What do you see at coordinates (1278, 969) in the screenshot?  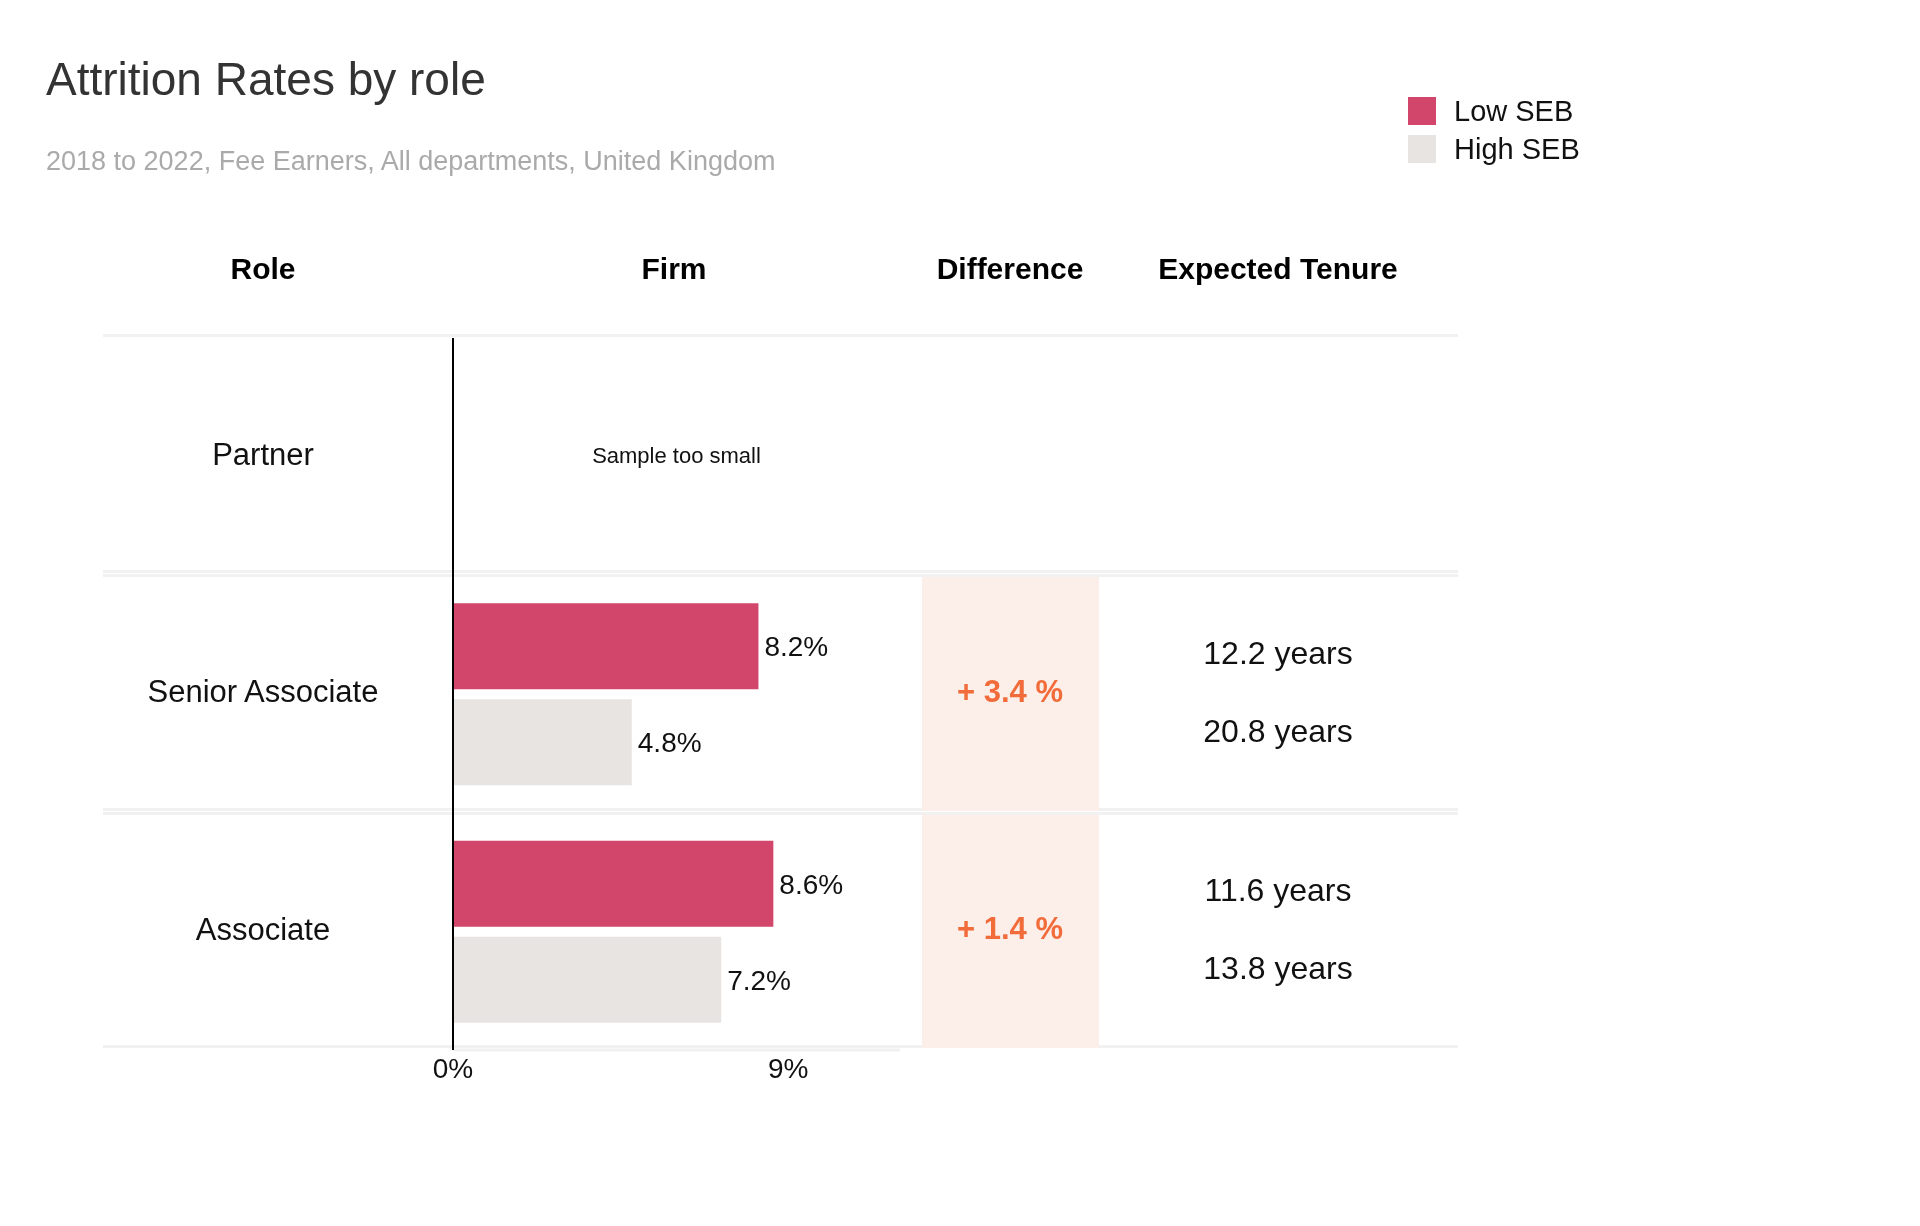 I see `text: 13.8 years` at bounding box center [1278, 969].